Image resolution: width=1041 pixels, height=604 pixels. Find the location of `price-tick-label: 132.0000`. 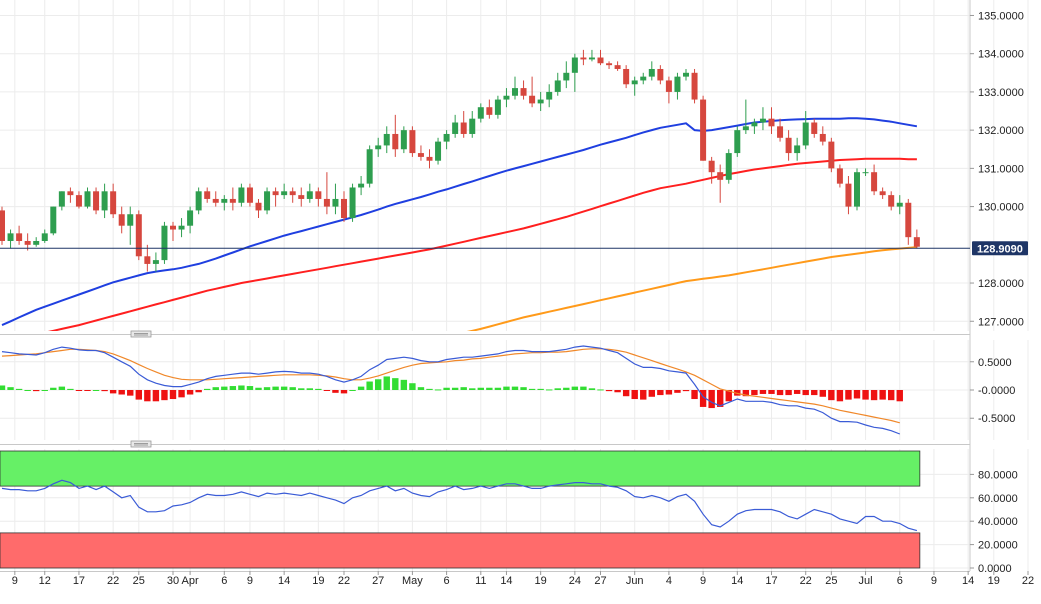

price-tick-label: 132.0000 is located at coordinates (1001, 131).